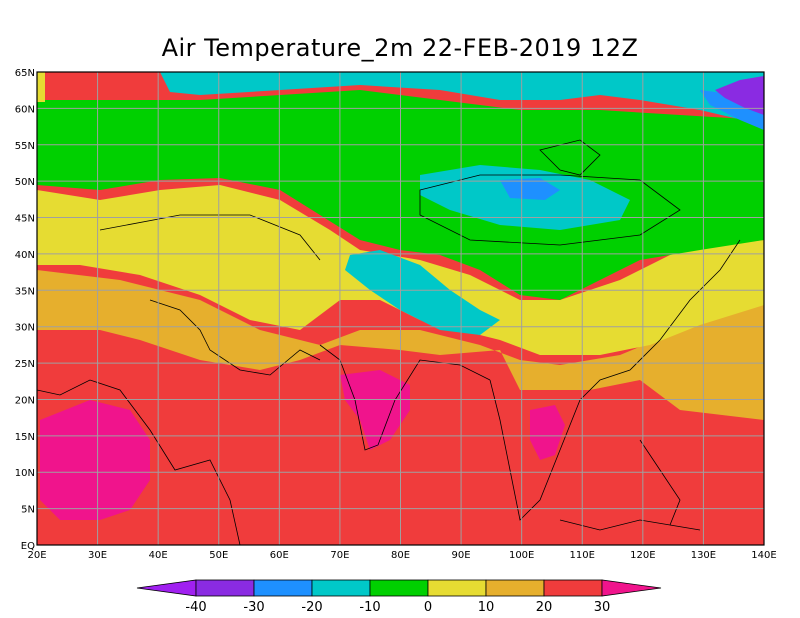 Image resolution: width=800 pixels, height=618 pixels. What do you see at coordinates (25, 364) in the screenshot?
I see `latitude-label: 25N` at bounding box center [25, 364].